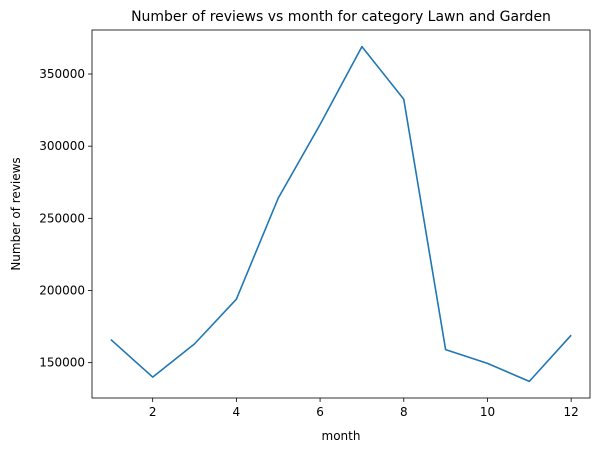 The width and height of the screenshot is (601, 453). Describe the element at coordinates (62, 290) in the screenshot. I see `y-tick-label: 200000` at that location.